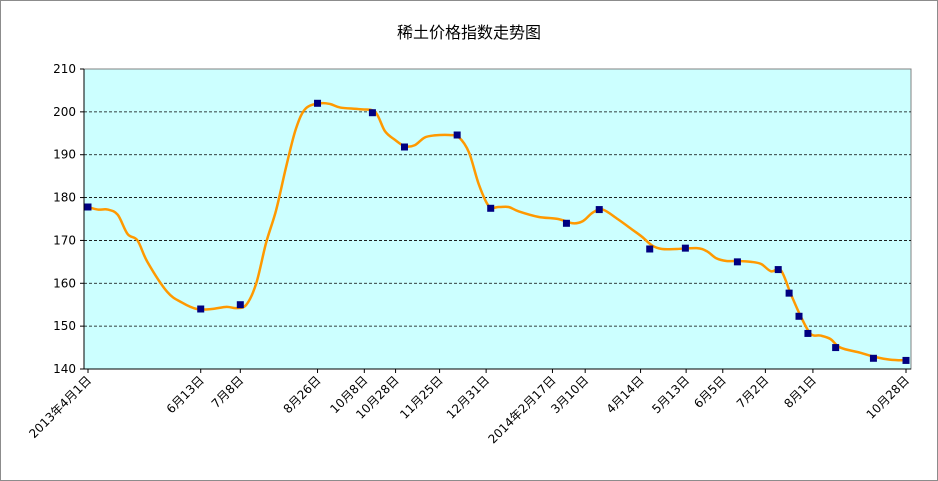  Describe the element at coordinates (670, 394) in the screenshot. I see `x-tick-label: 5月13日` at that location.